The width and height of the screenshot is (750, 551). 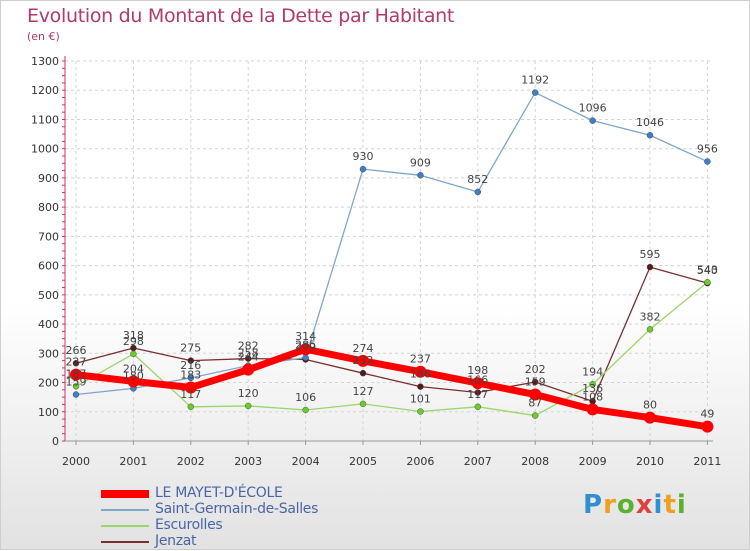 What do you see at coordinates (535, 403) in the screenshot?
I see `data-label: 87` at bounding box center [535, 403].